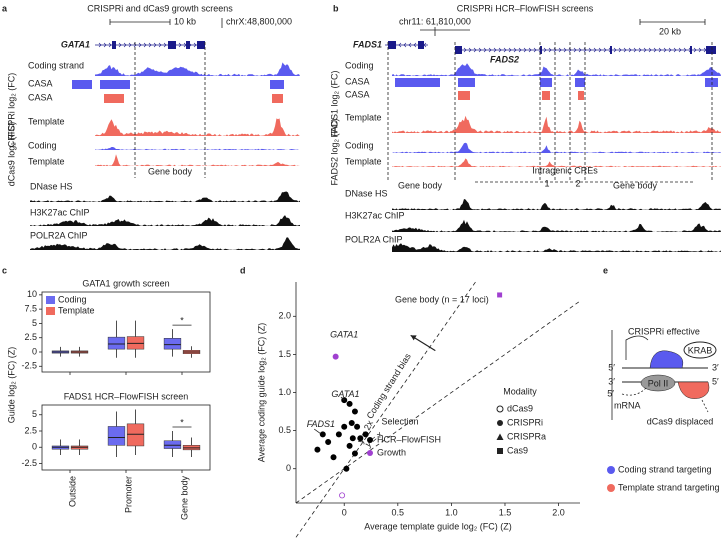 This screenshot has width=721, height=543. What do you see at coordinates (634, 391) in the screenshot?
I see `mrna` at bounding box center [634, 391].